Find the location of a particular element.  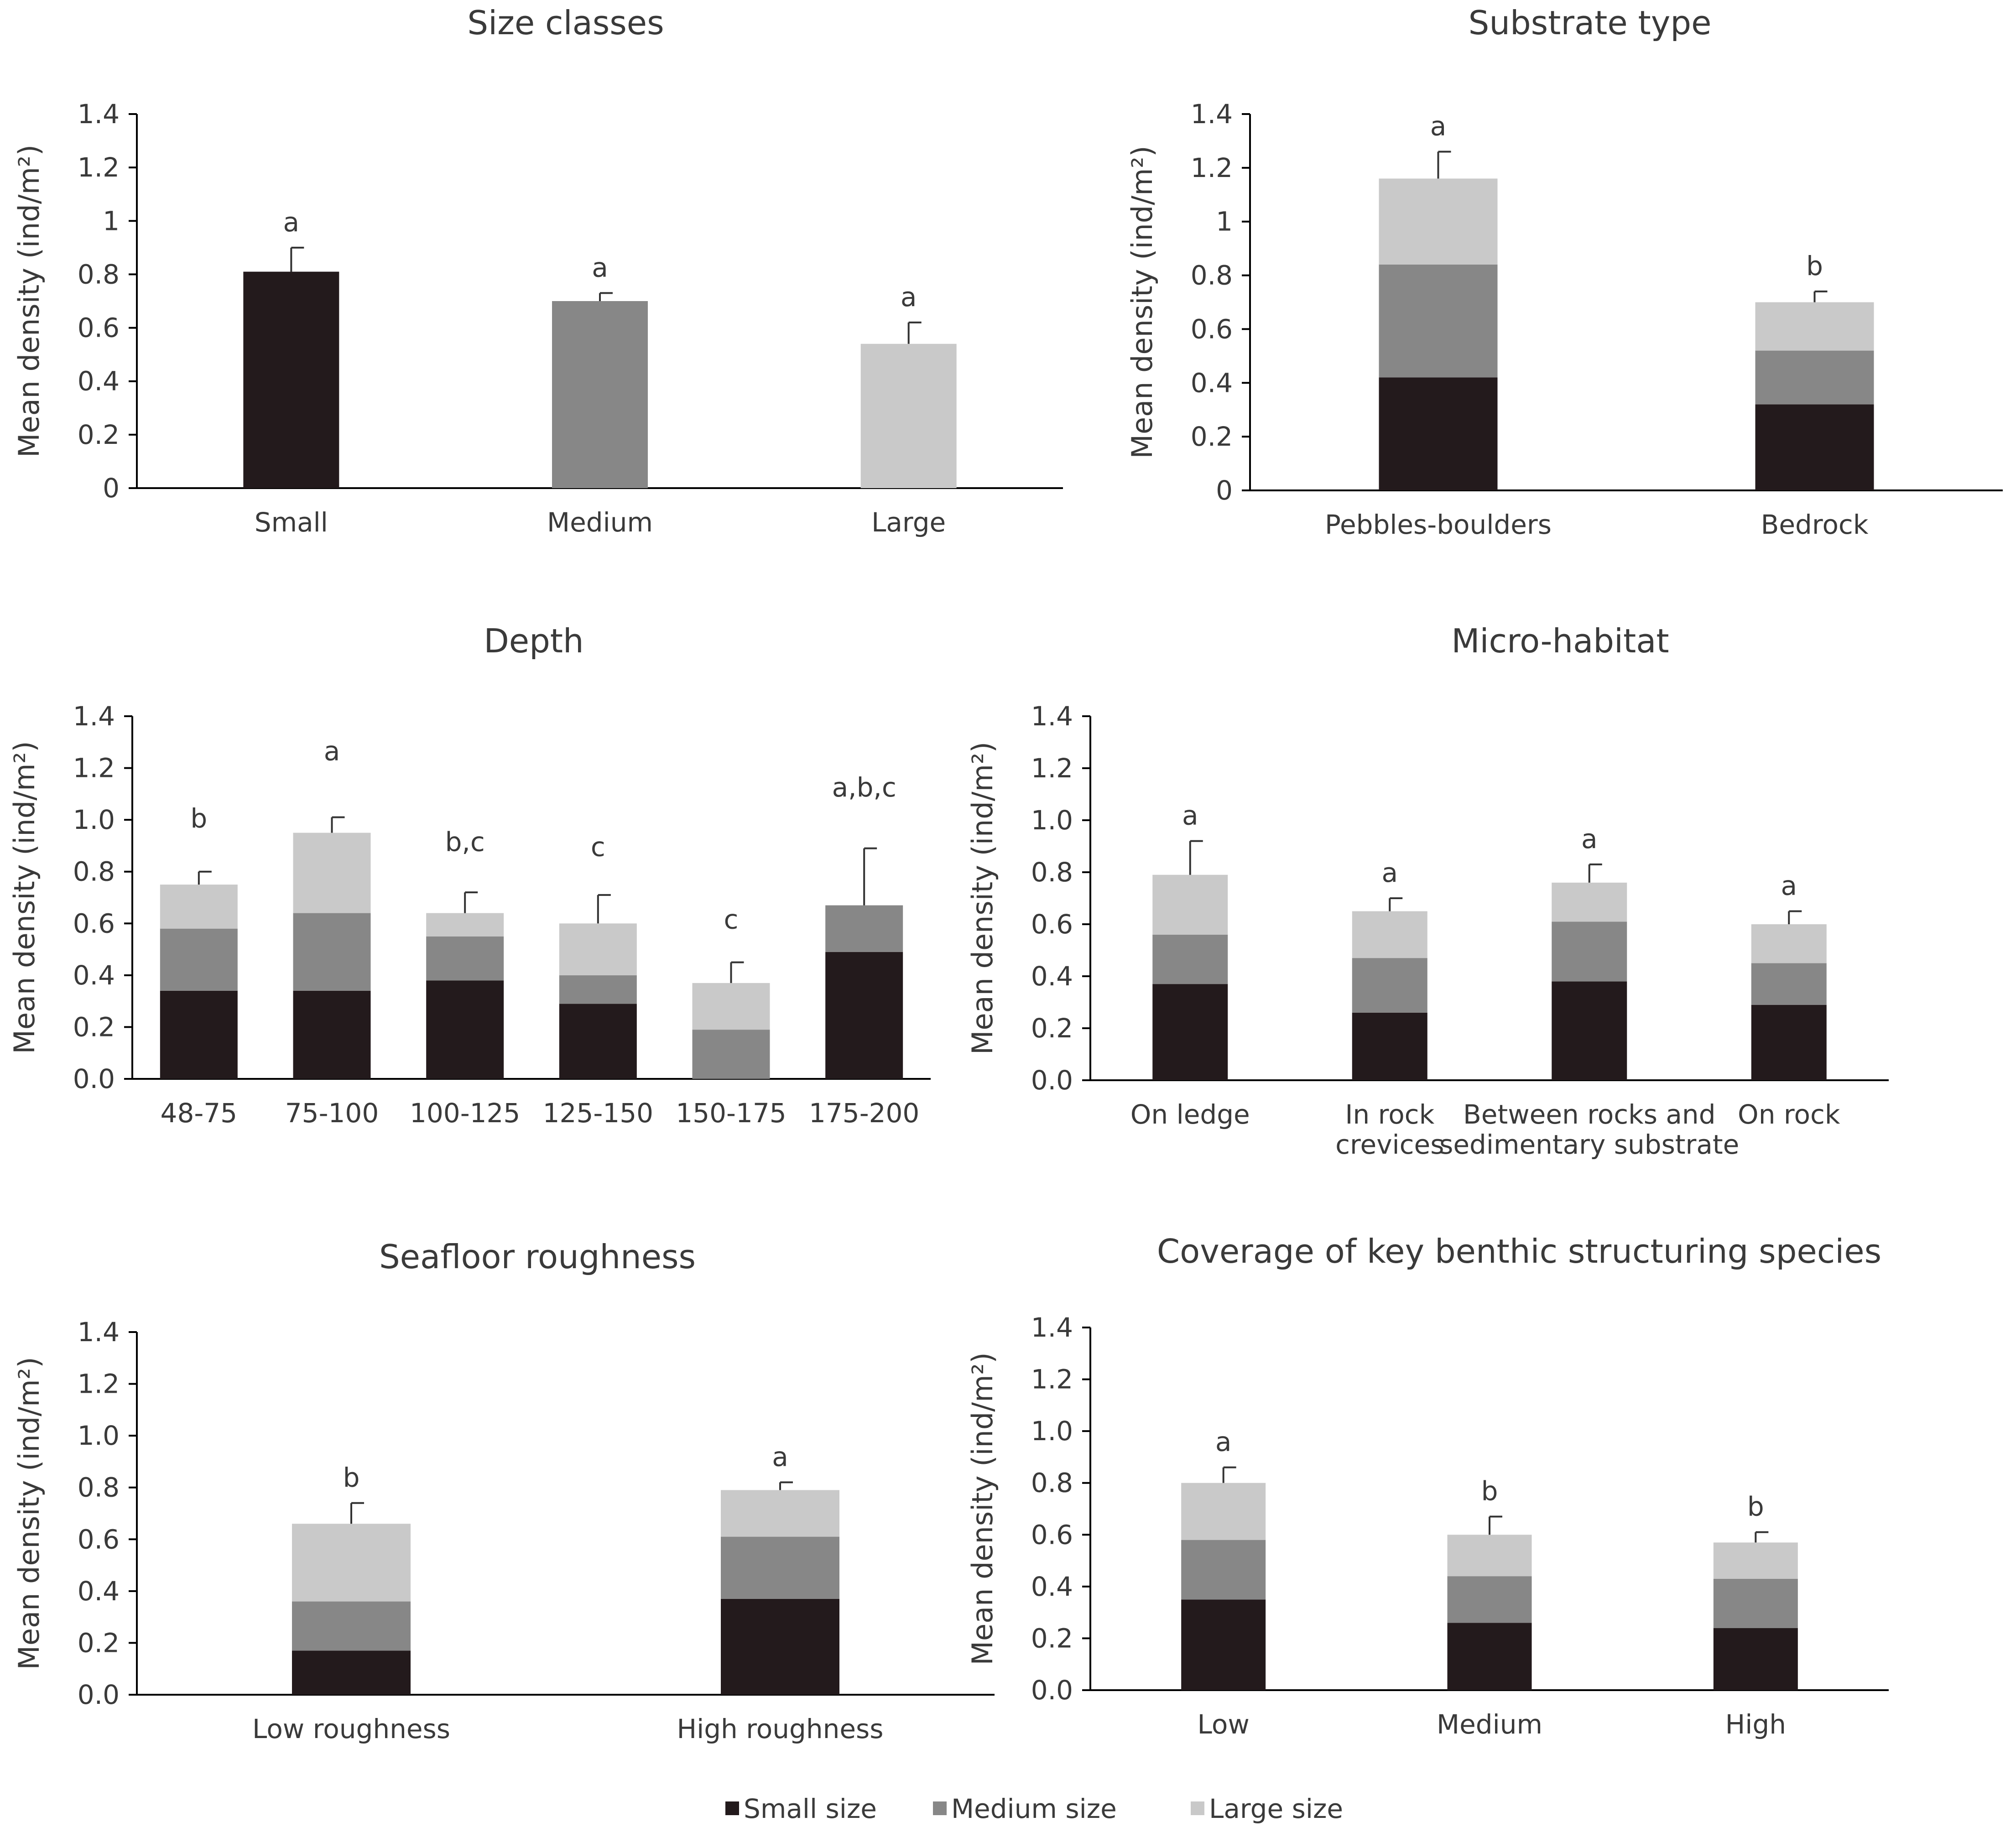

category-label: Large is located at coordinates (908, 522).